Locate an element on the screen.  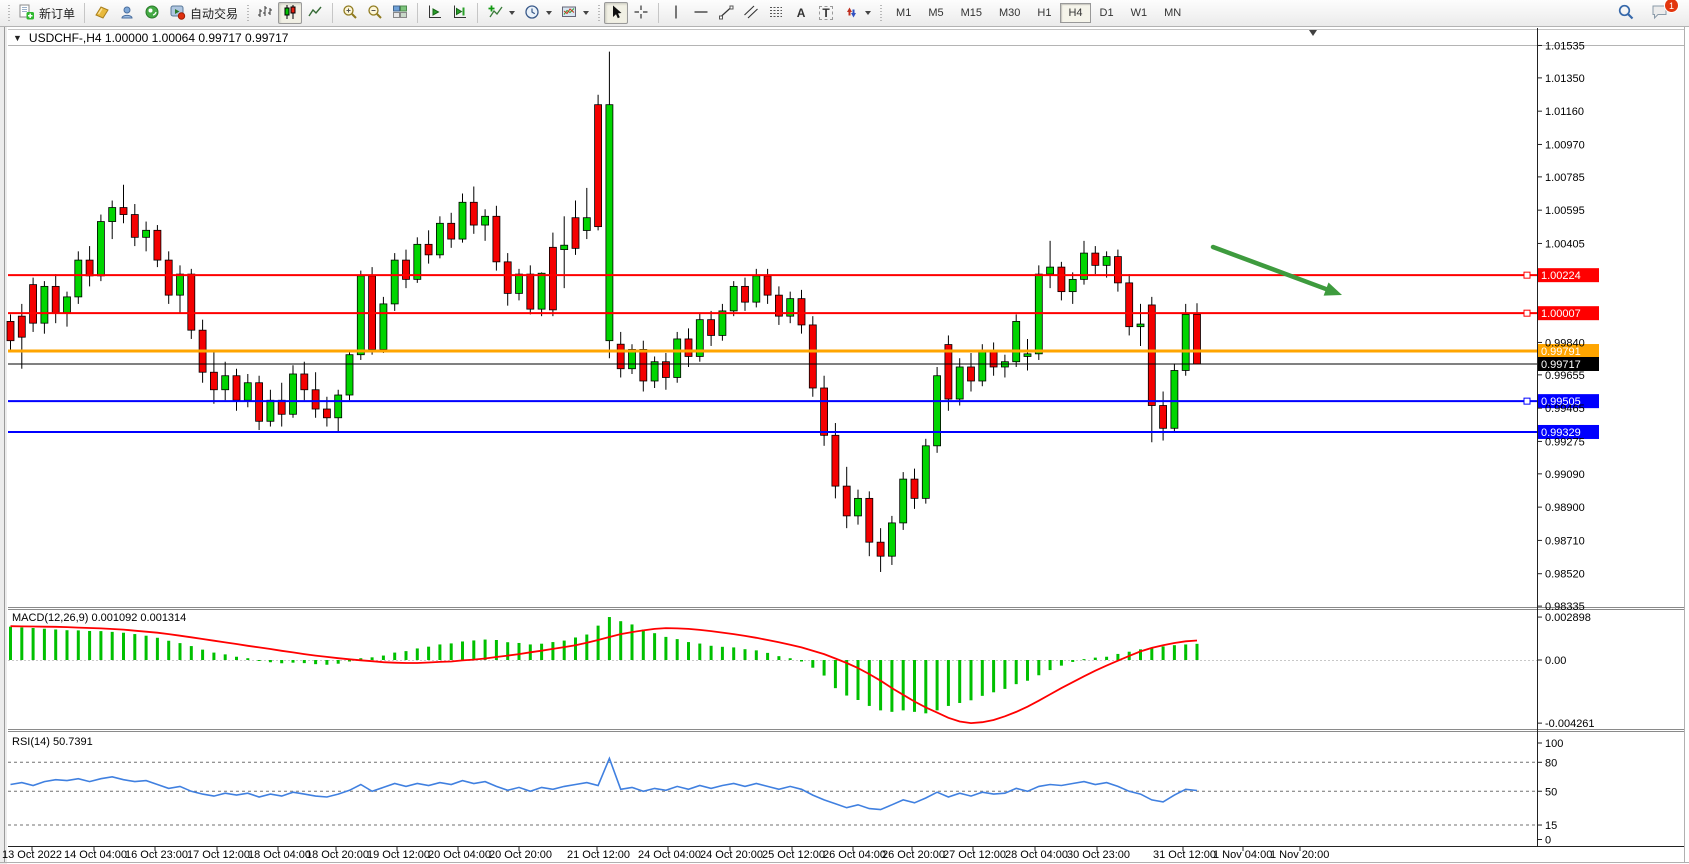
notifications-button: 1 is located at coordinates (1663, 12).